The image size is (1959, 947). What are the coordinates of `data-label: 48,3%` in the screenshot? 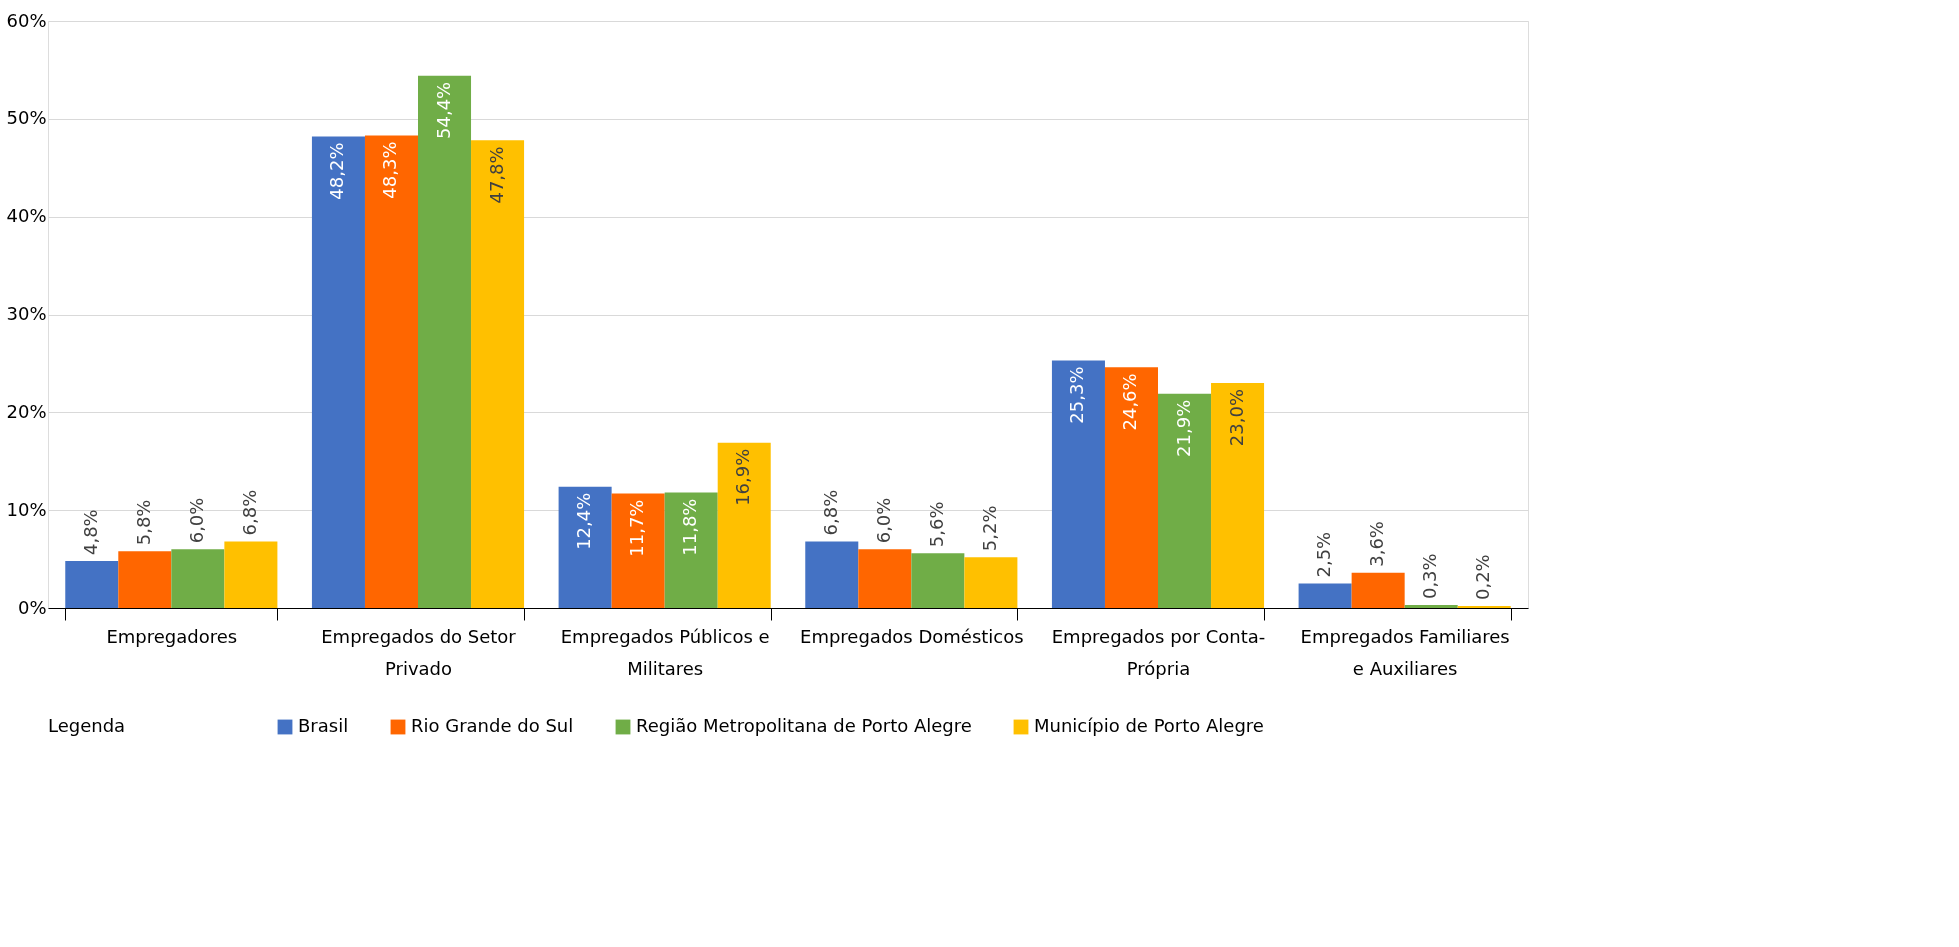 It's located at (390, 170).